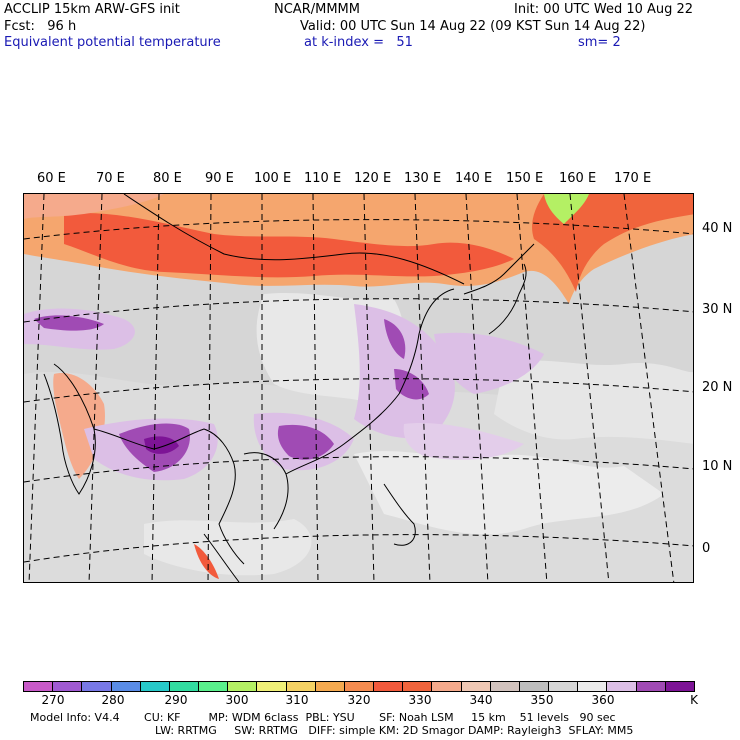 Image resolution: width=740 pixels, height=740 pixels. What do you see at coordinates (92, 9) in the screenshot?
I see `model-title: ACCLIP 15km ARW-GFS init` at bounding box center [92, 9].